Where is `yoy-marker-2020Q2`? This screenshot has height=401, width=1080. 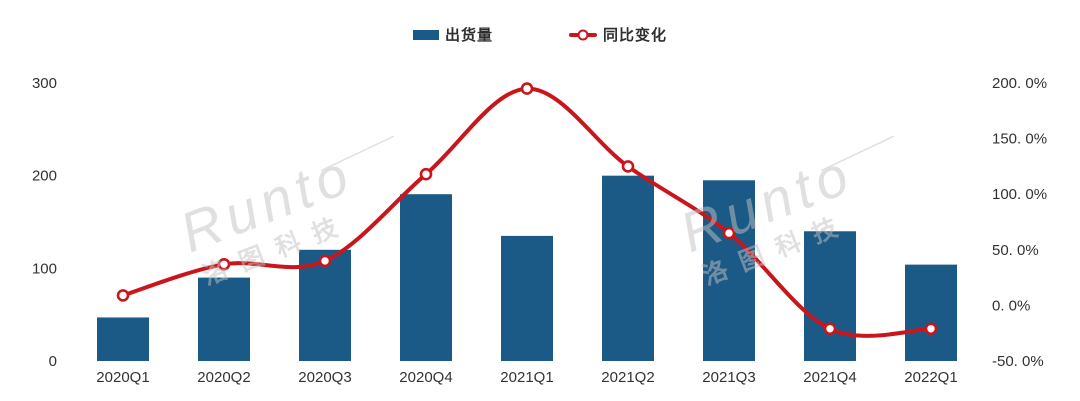 yoy-marker-2020Q2 is located at coordinates (224, 264).